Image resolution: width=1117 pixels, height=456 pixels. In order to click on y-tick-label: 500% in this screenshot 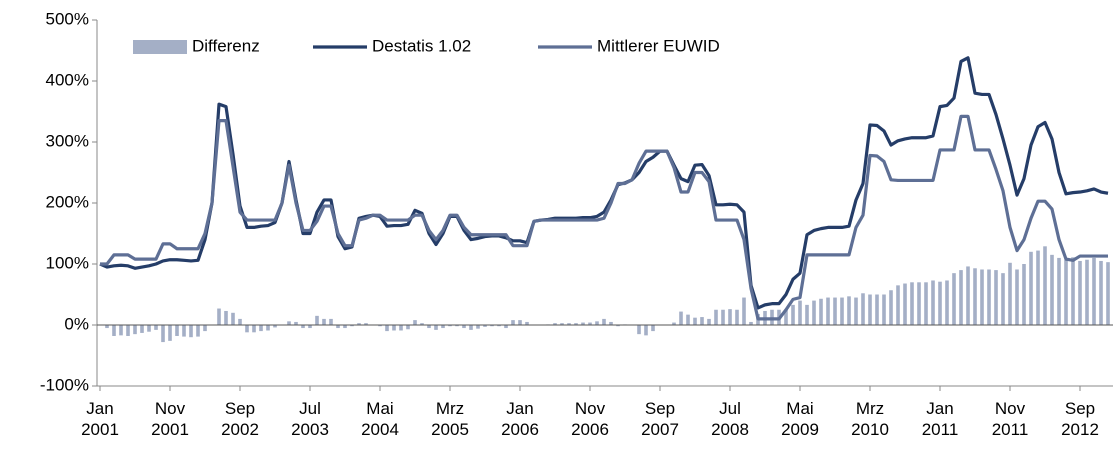, I will do `click(67, 18)`.